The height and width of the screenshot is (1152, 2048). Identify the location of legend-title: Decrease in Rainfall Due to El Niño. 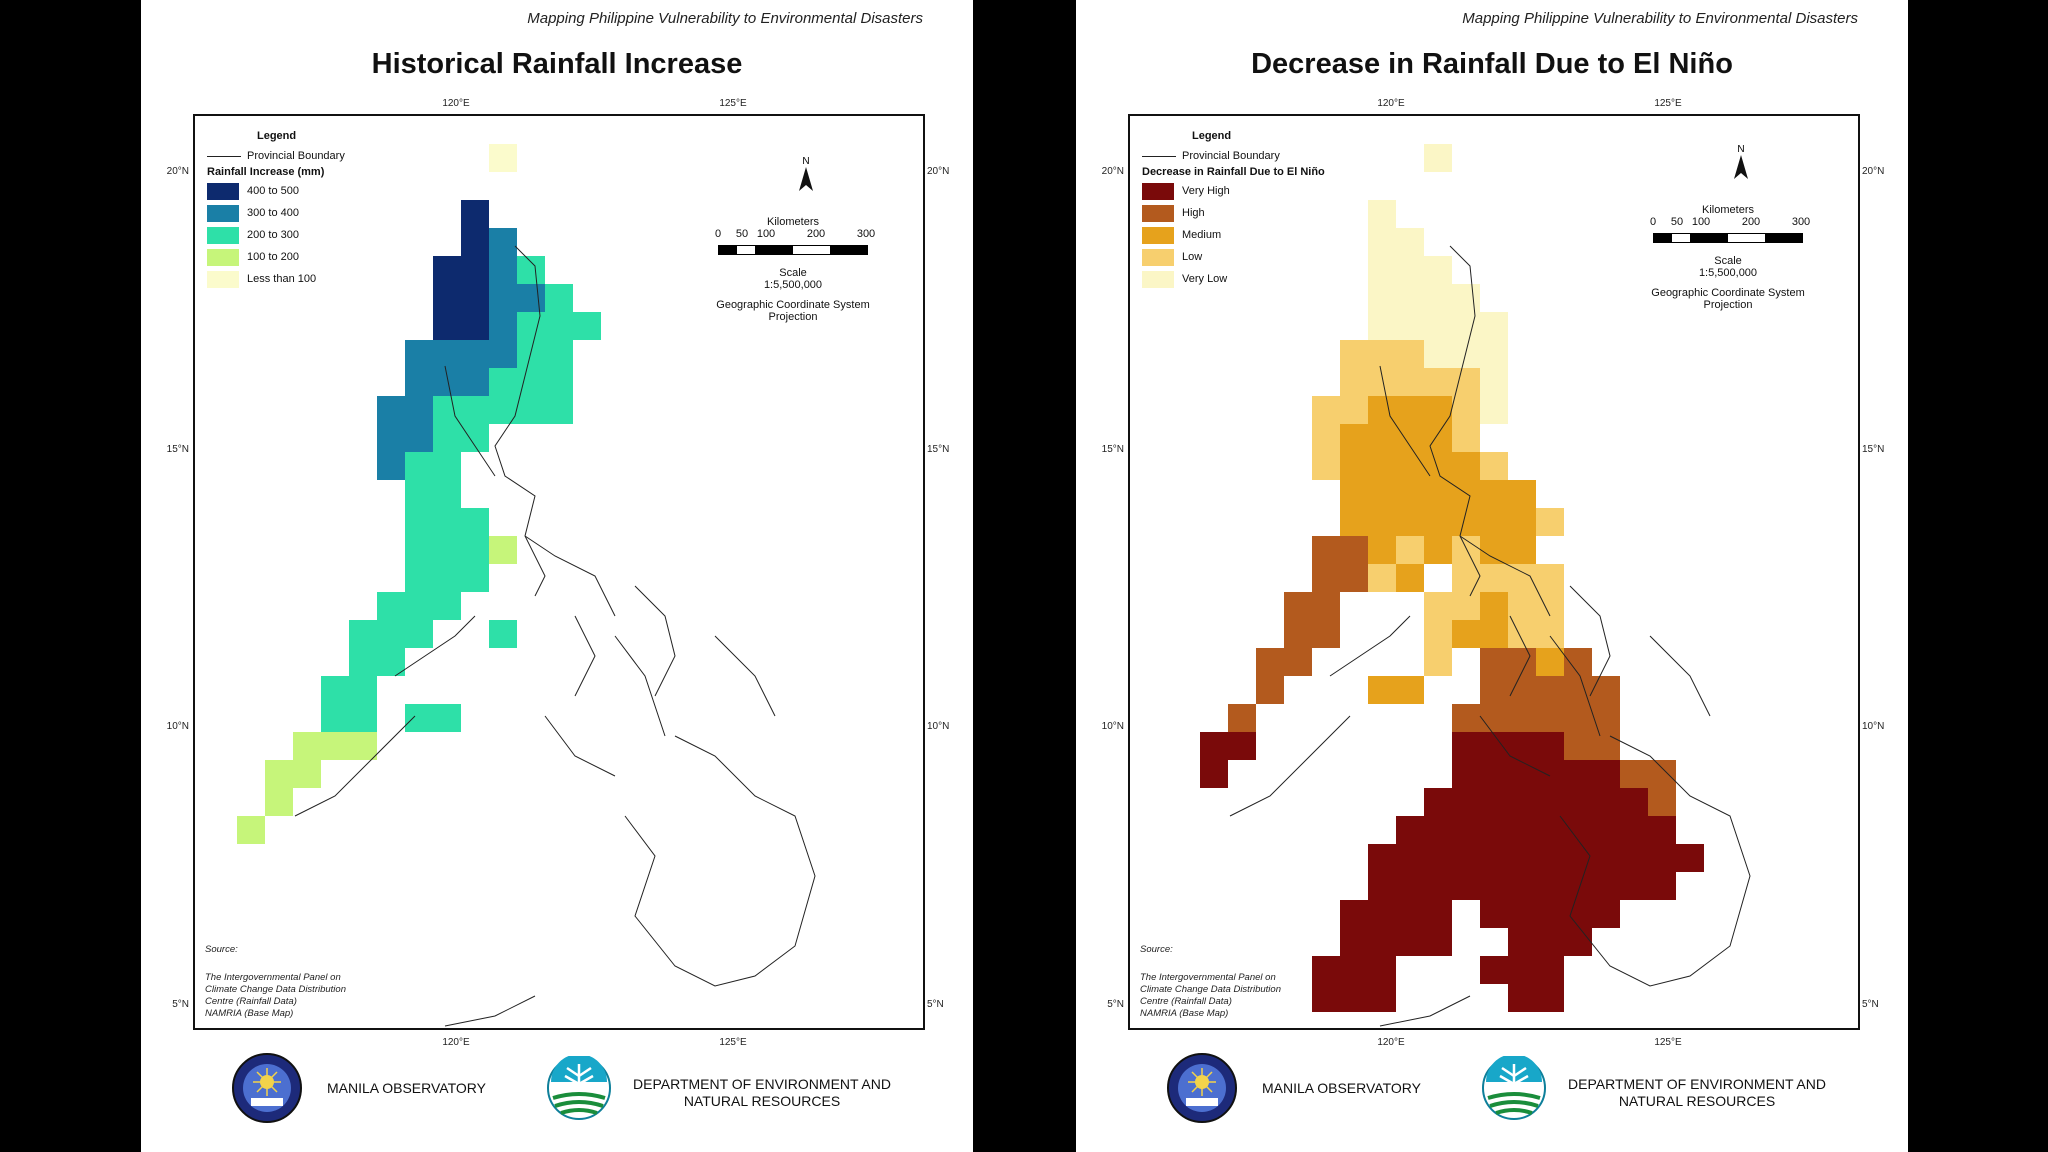
(1233, 172).